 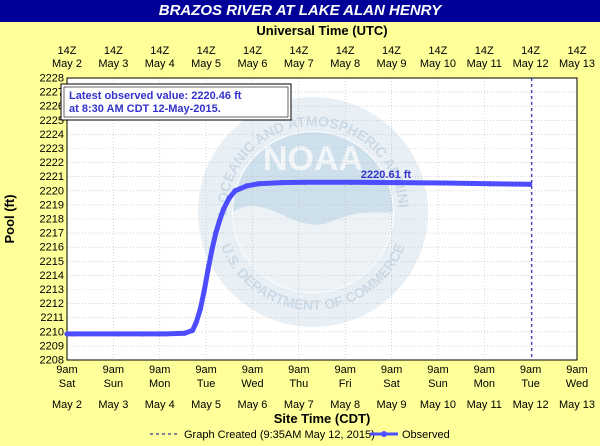 What do you see at coordinates (52, 191) in the screenshot?
I see `y-tick-label: 2220` at bounding box center [52, 191].